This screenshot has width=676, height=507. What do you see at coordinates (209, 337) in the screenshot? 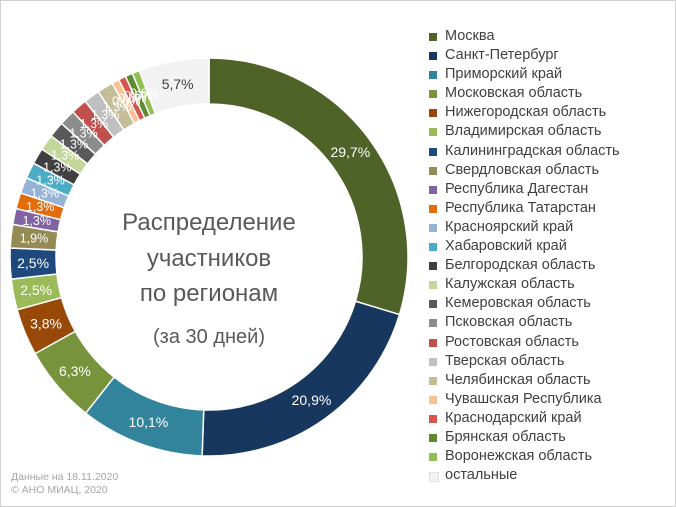
I see `chart-subtitle: (за 30 дней)` at bounding box center [209, 337].